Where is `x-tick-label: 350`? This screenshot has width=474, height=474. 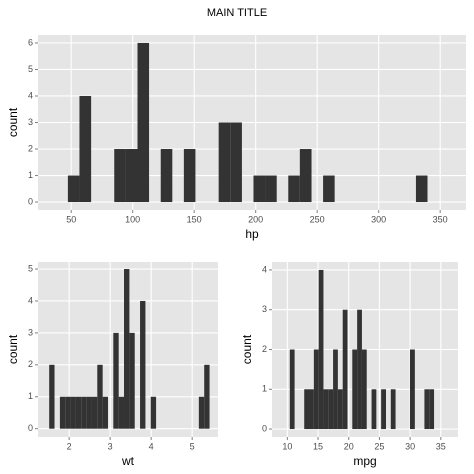
x-tick-label: 350 is located at coordinates (440, 219).